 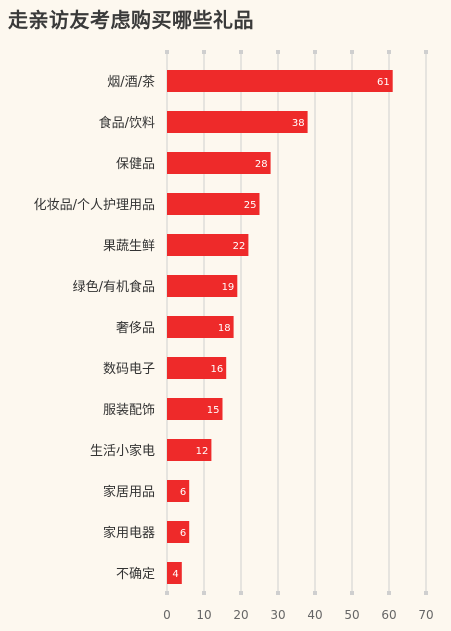 What do you see at coordinates (228, 287) in the screenshot?
I see `bar-value-label: 19` at bounding box center [228, 287].